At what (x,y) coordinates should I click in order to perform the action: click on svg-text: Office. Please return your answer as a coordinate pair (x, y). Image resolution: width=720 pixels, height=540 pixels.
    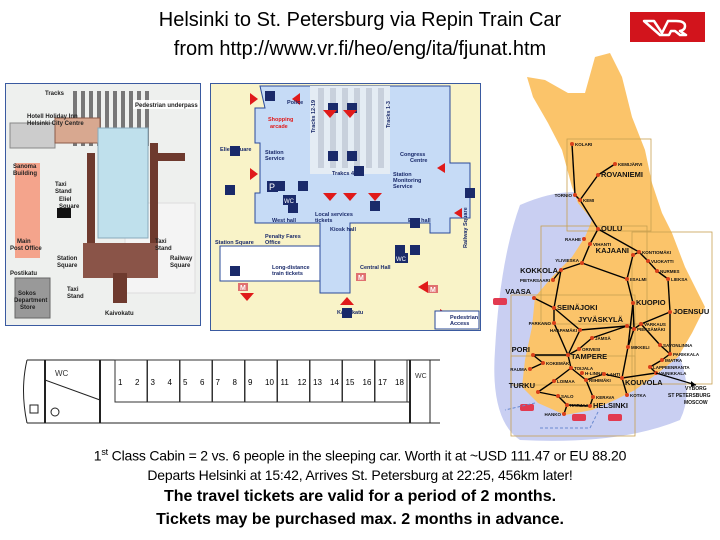
    Looking at the image, I should click on (273, 243).